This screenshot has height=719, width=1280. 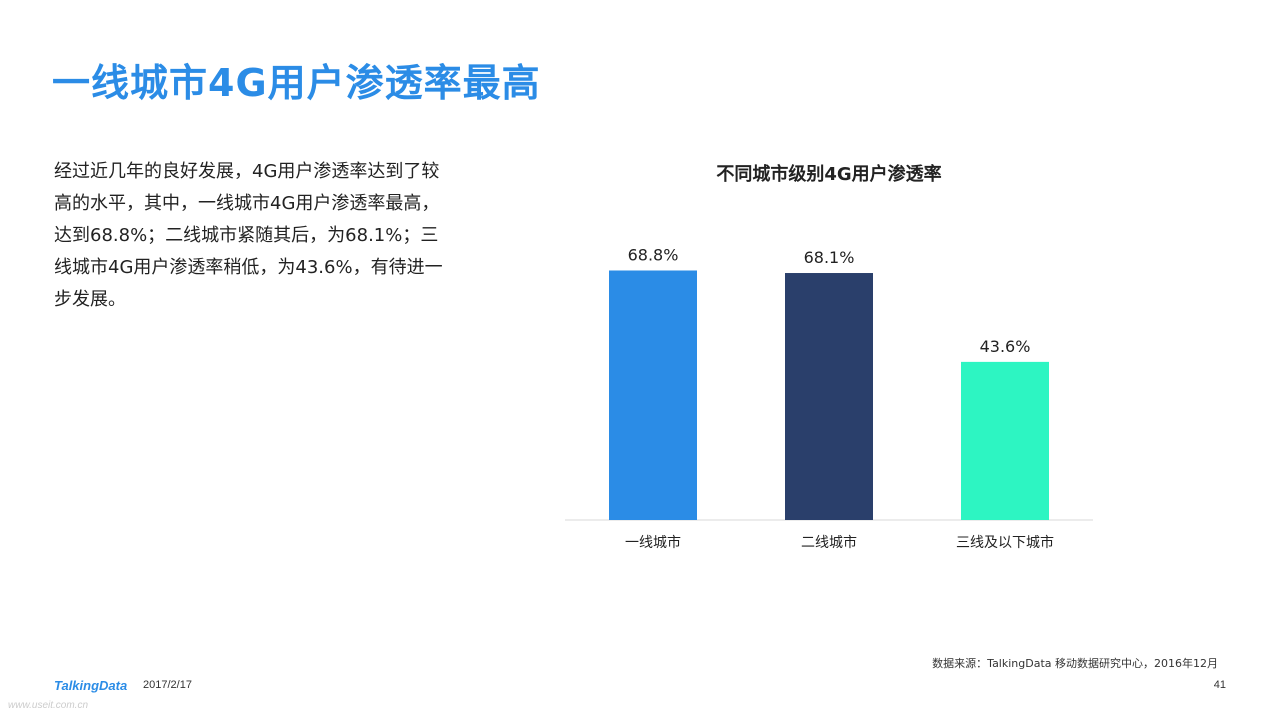 What do you see at coordinates (829, 542) in the screenshot?
I see `category-label-2: 二线城市` at bounding box center [829, 542].